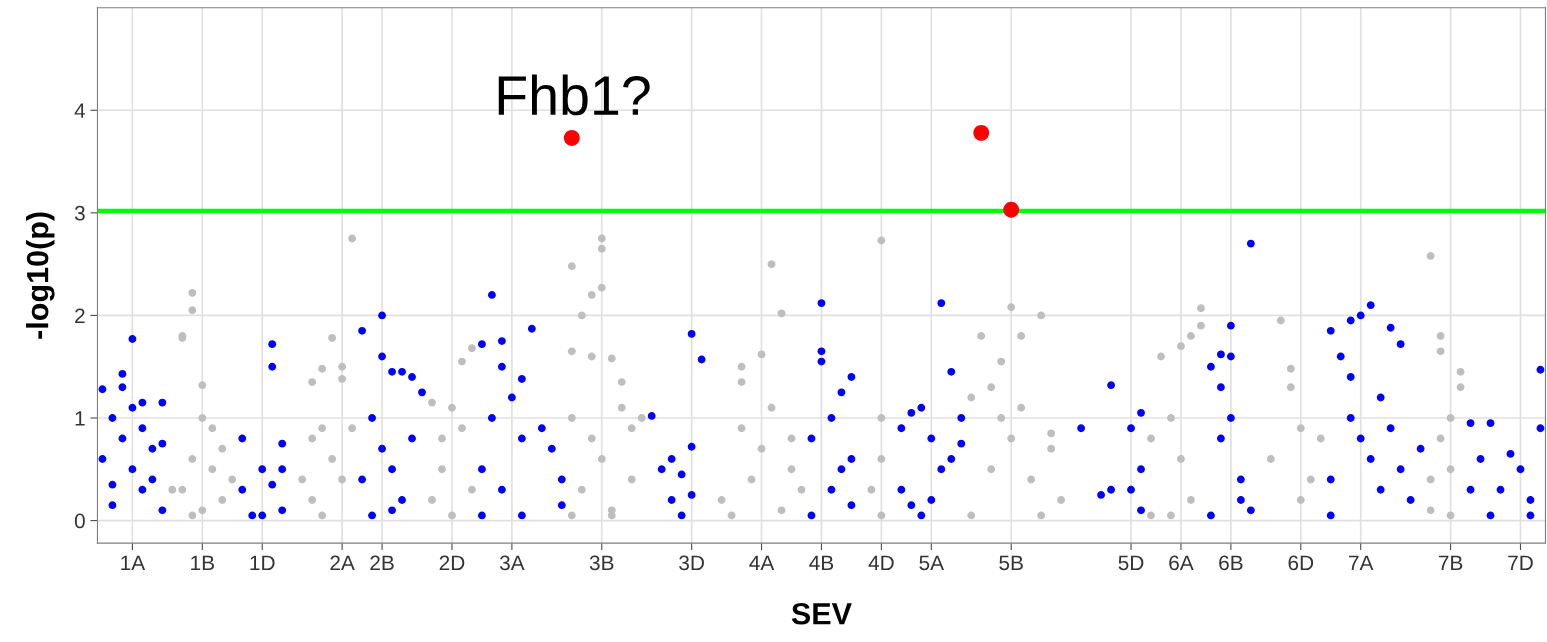 The image size is (1547, 642). Describe the element at coordinates (821, 563) in the screenshot. I see `x-tick-label: 4B` at that location.